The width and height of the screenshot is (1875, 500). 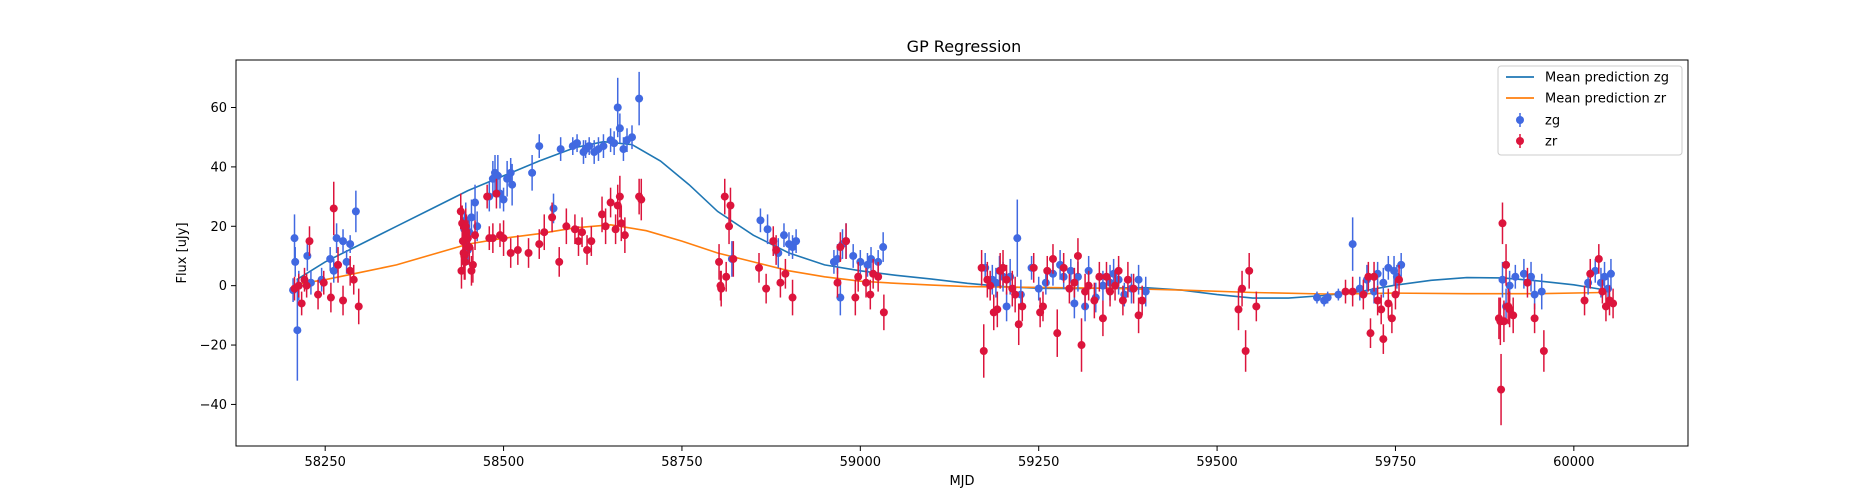 What do you see at coordinates (1216, 462) in the screenshot?
I see `x-tick-label: 59500` at bounding box center [1216, 462].